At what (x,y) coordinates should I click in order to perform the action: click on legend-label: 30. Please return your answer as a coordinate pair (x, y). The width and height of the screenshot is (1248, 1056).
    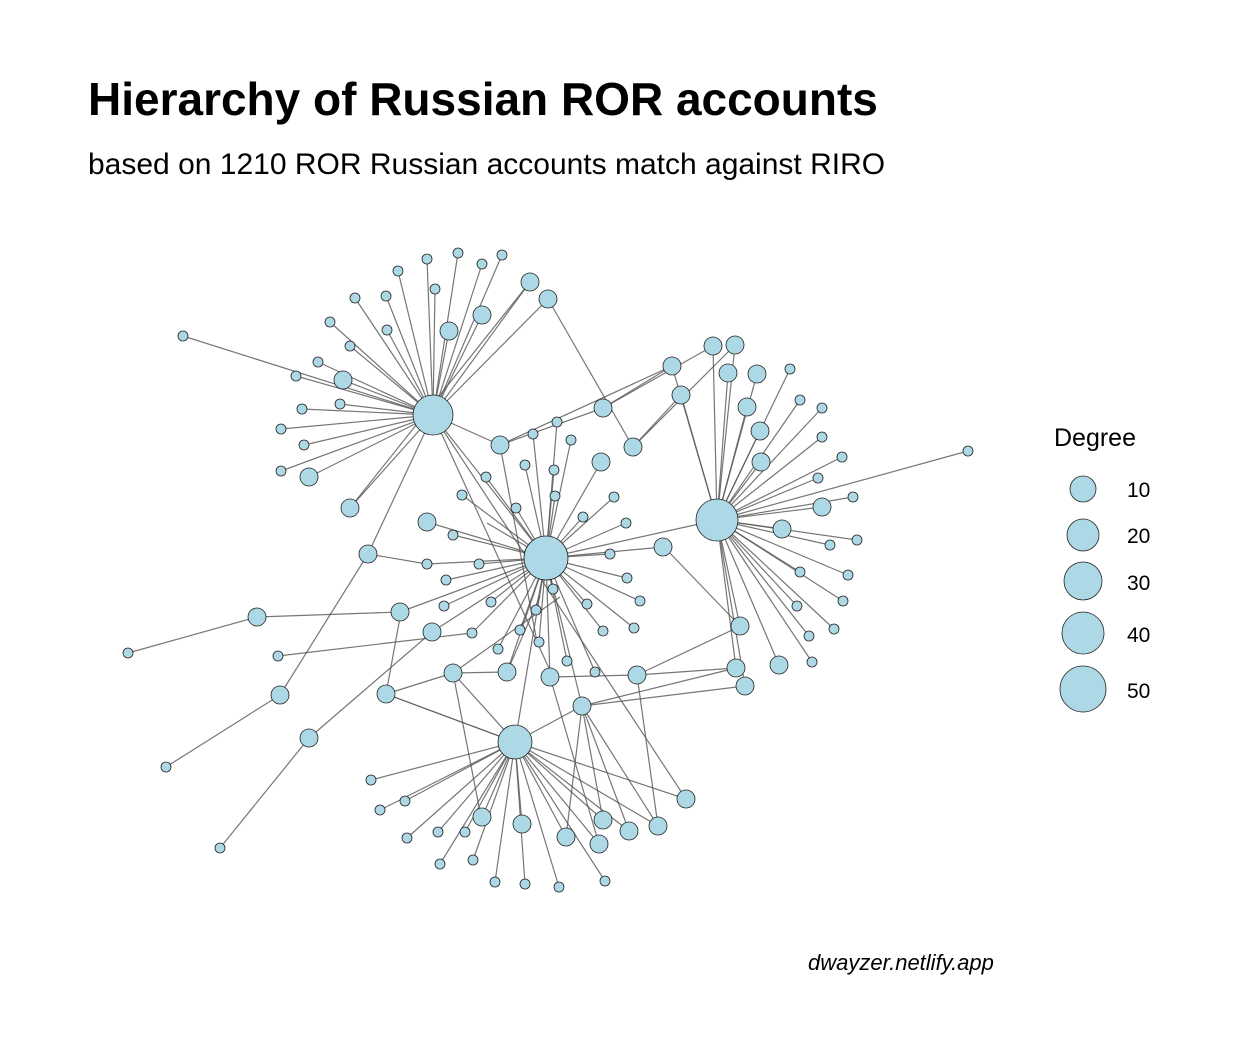
    Looking at the image, I should click on (1138, 583).